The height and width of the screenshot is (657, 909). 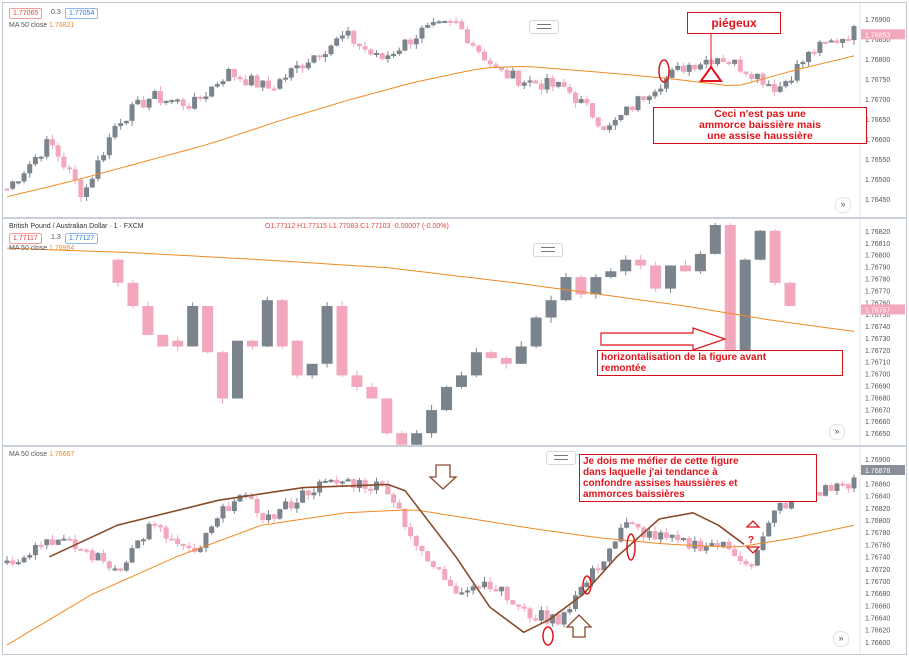 I want to click on y-tick-label: 1.76500, so click(x=877, y=180).